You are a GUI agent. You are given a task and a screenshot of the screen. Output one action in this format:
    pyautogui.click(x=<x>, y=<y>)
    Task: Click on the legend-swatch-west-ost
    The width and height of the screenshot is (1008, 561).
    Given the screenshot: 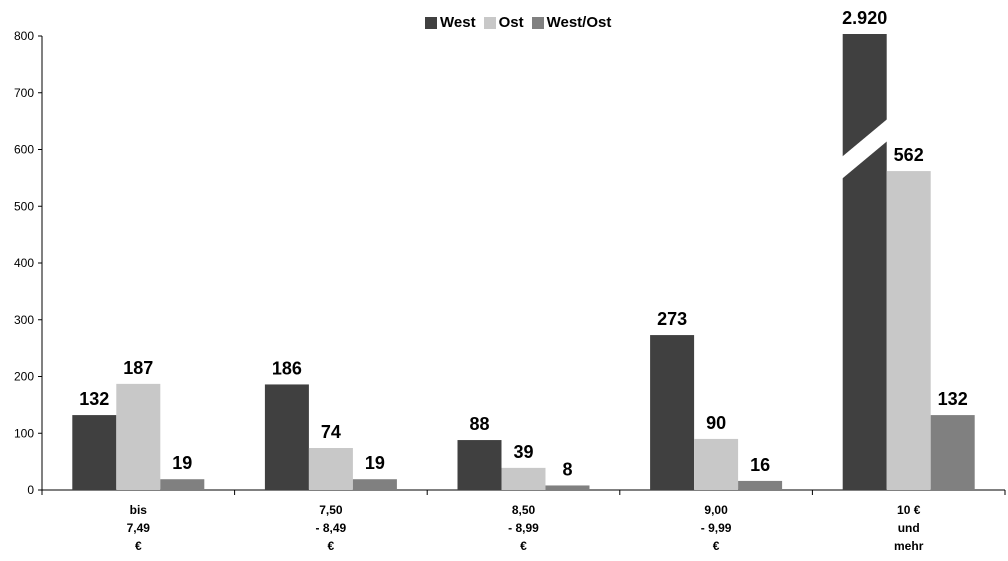 What is the action you would take?
    pyautogui.click(x=537, y=22)
    